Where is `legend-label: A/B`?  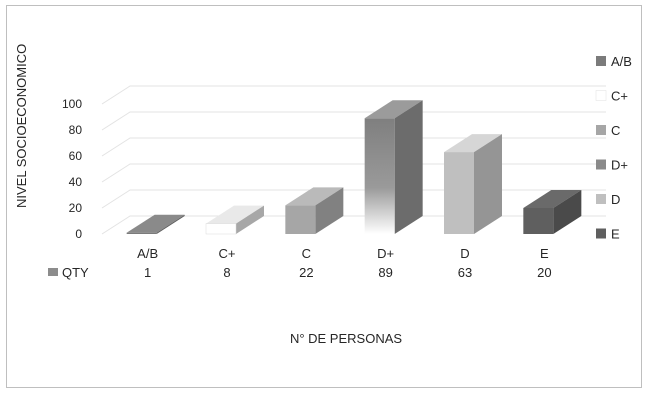
legend-label: A/B is located at coordinates (621, 61).